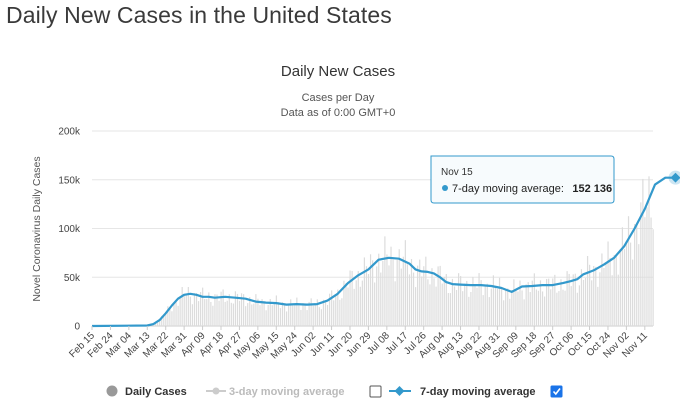 The height and width of the screenshot is (415, 680). Describe the element at coordinates (77, 327) in the screenshot. I see `y-tick-label: 0` at that location.